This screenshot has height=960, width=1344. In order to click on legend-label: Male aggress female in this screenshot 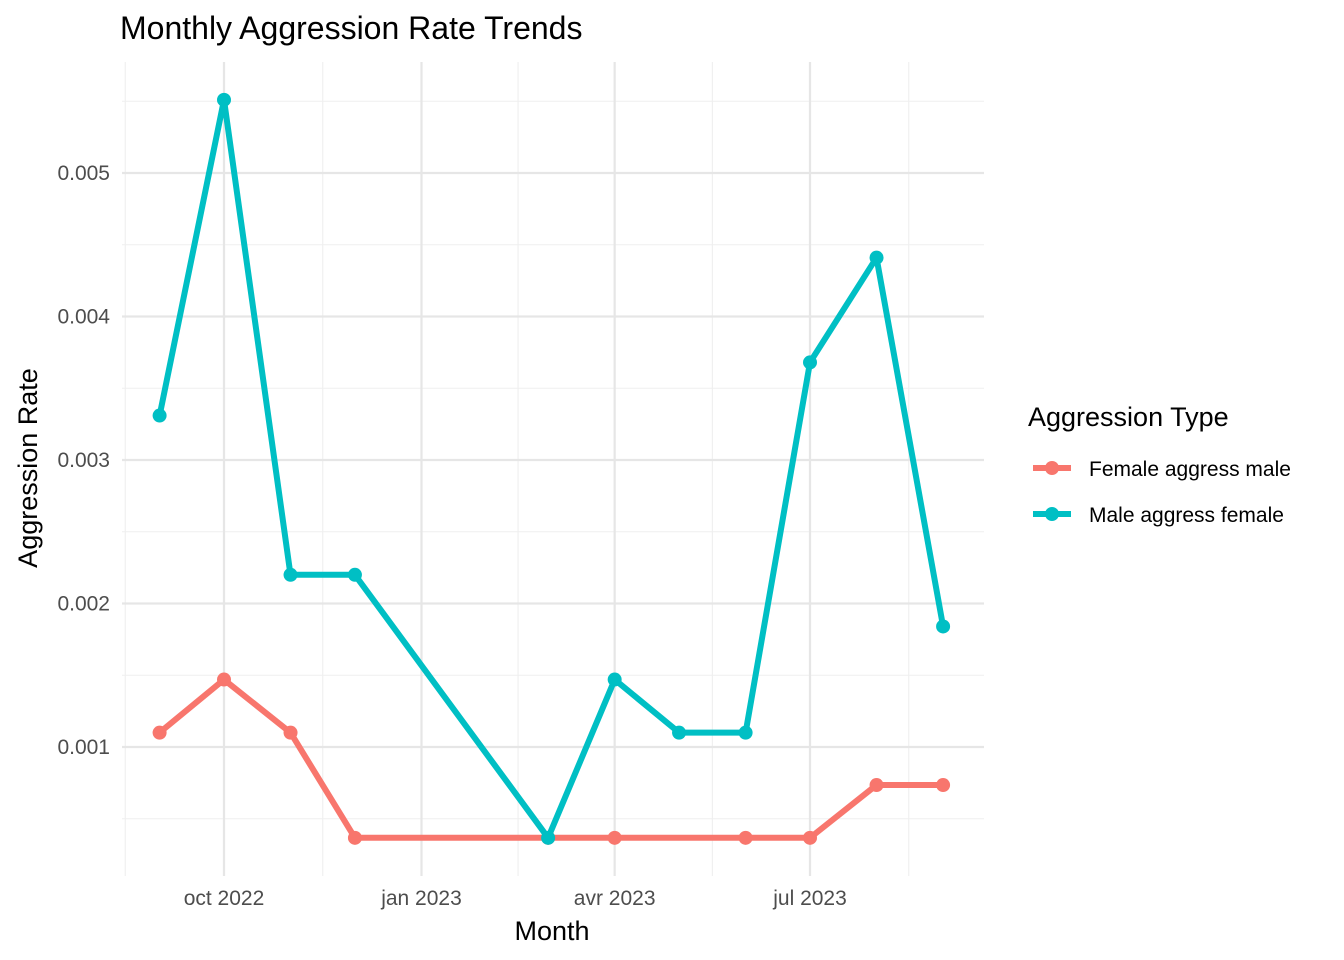, I will do `click(1186, 515)`.